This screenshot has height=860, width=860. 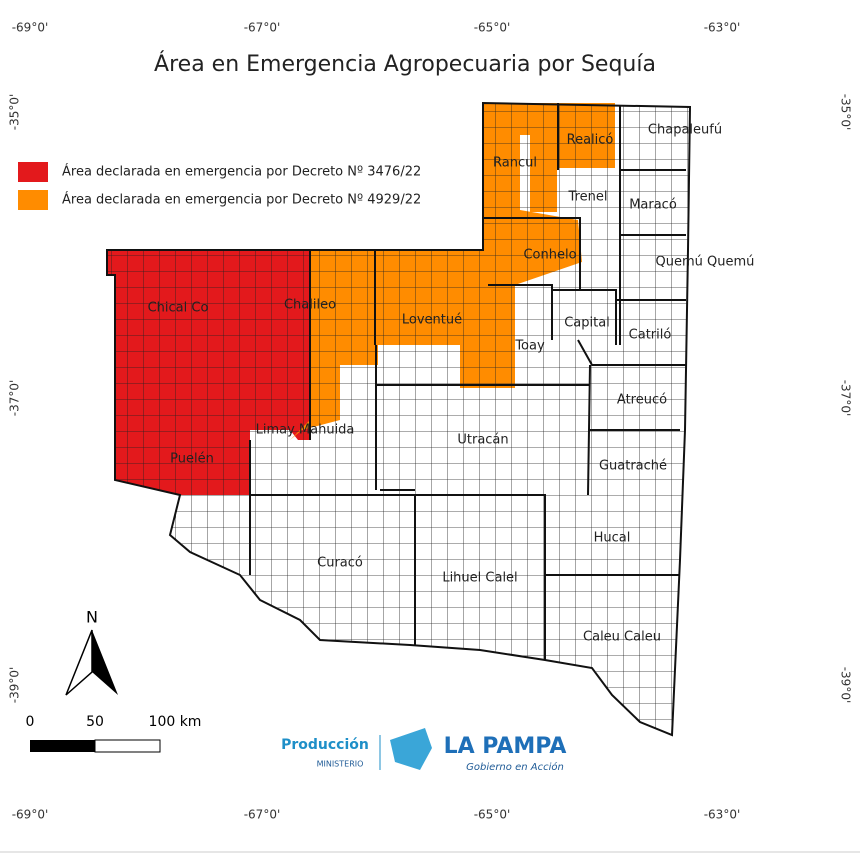 I want to click on department-label: Chapaleufú, so click(x=685, y=130).